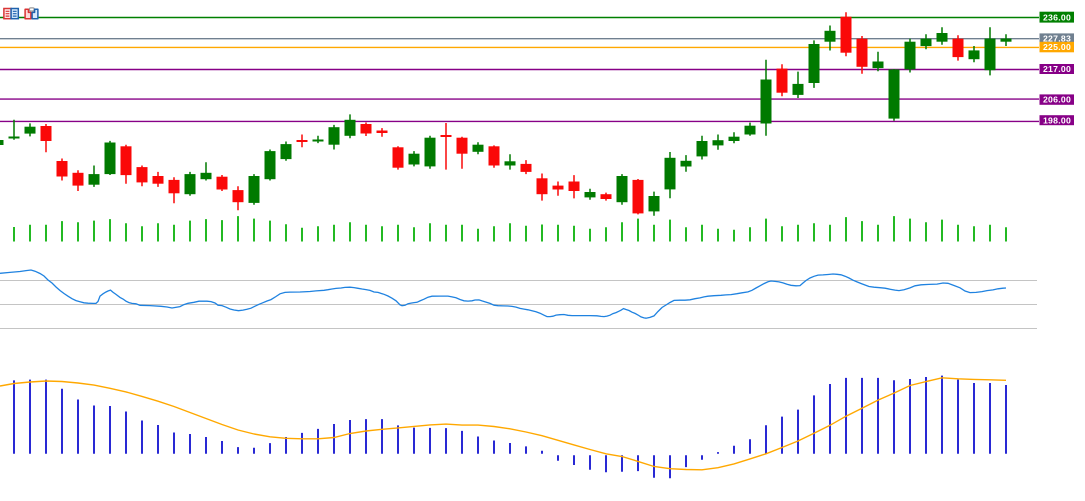 Image resolution: width=1085 pixels, height=501 pixels. What do you see at coordinates (1057, 100) in the screenshot?
I see `svg-text: 206.00` at bounding box center [1057, 100].